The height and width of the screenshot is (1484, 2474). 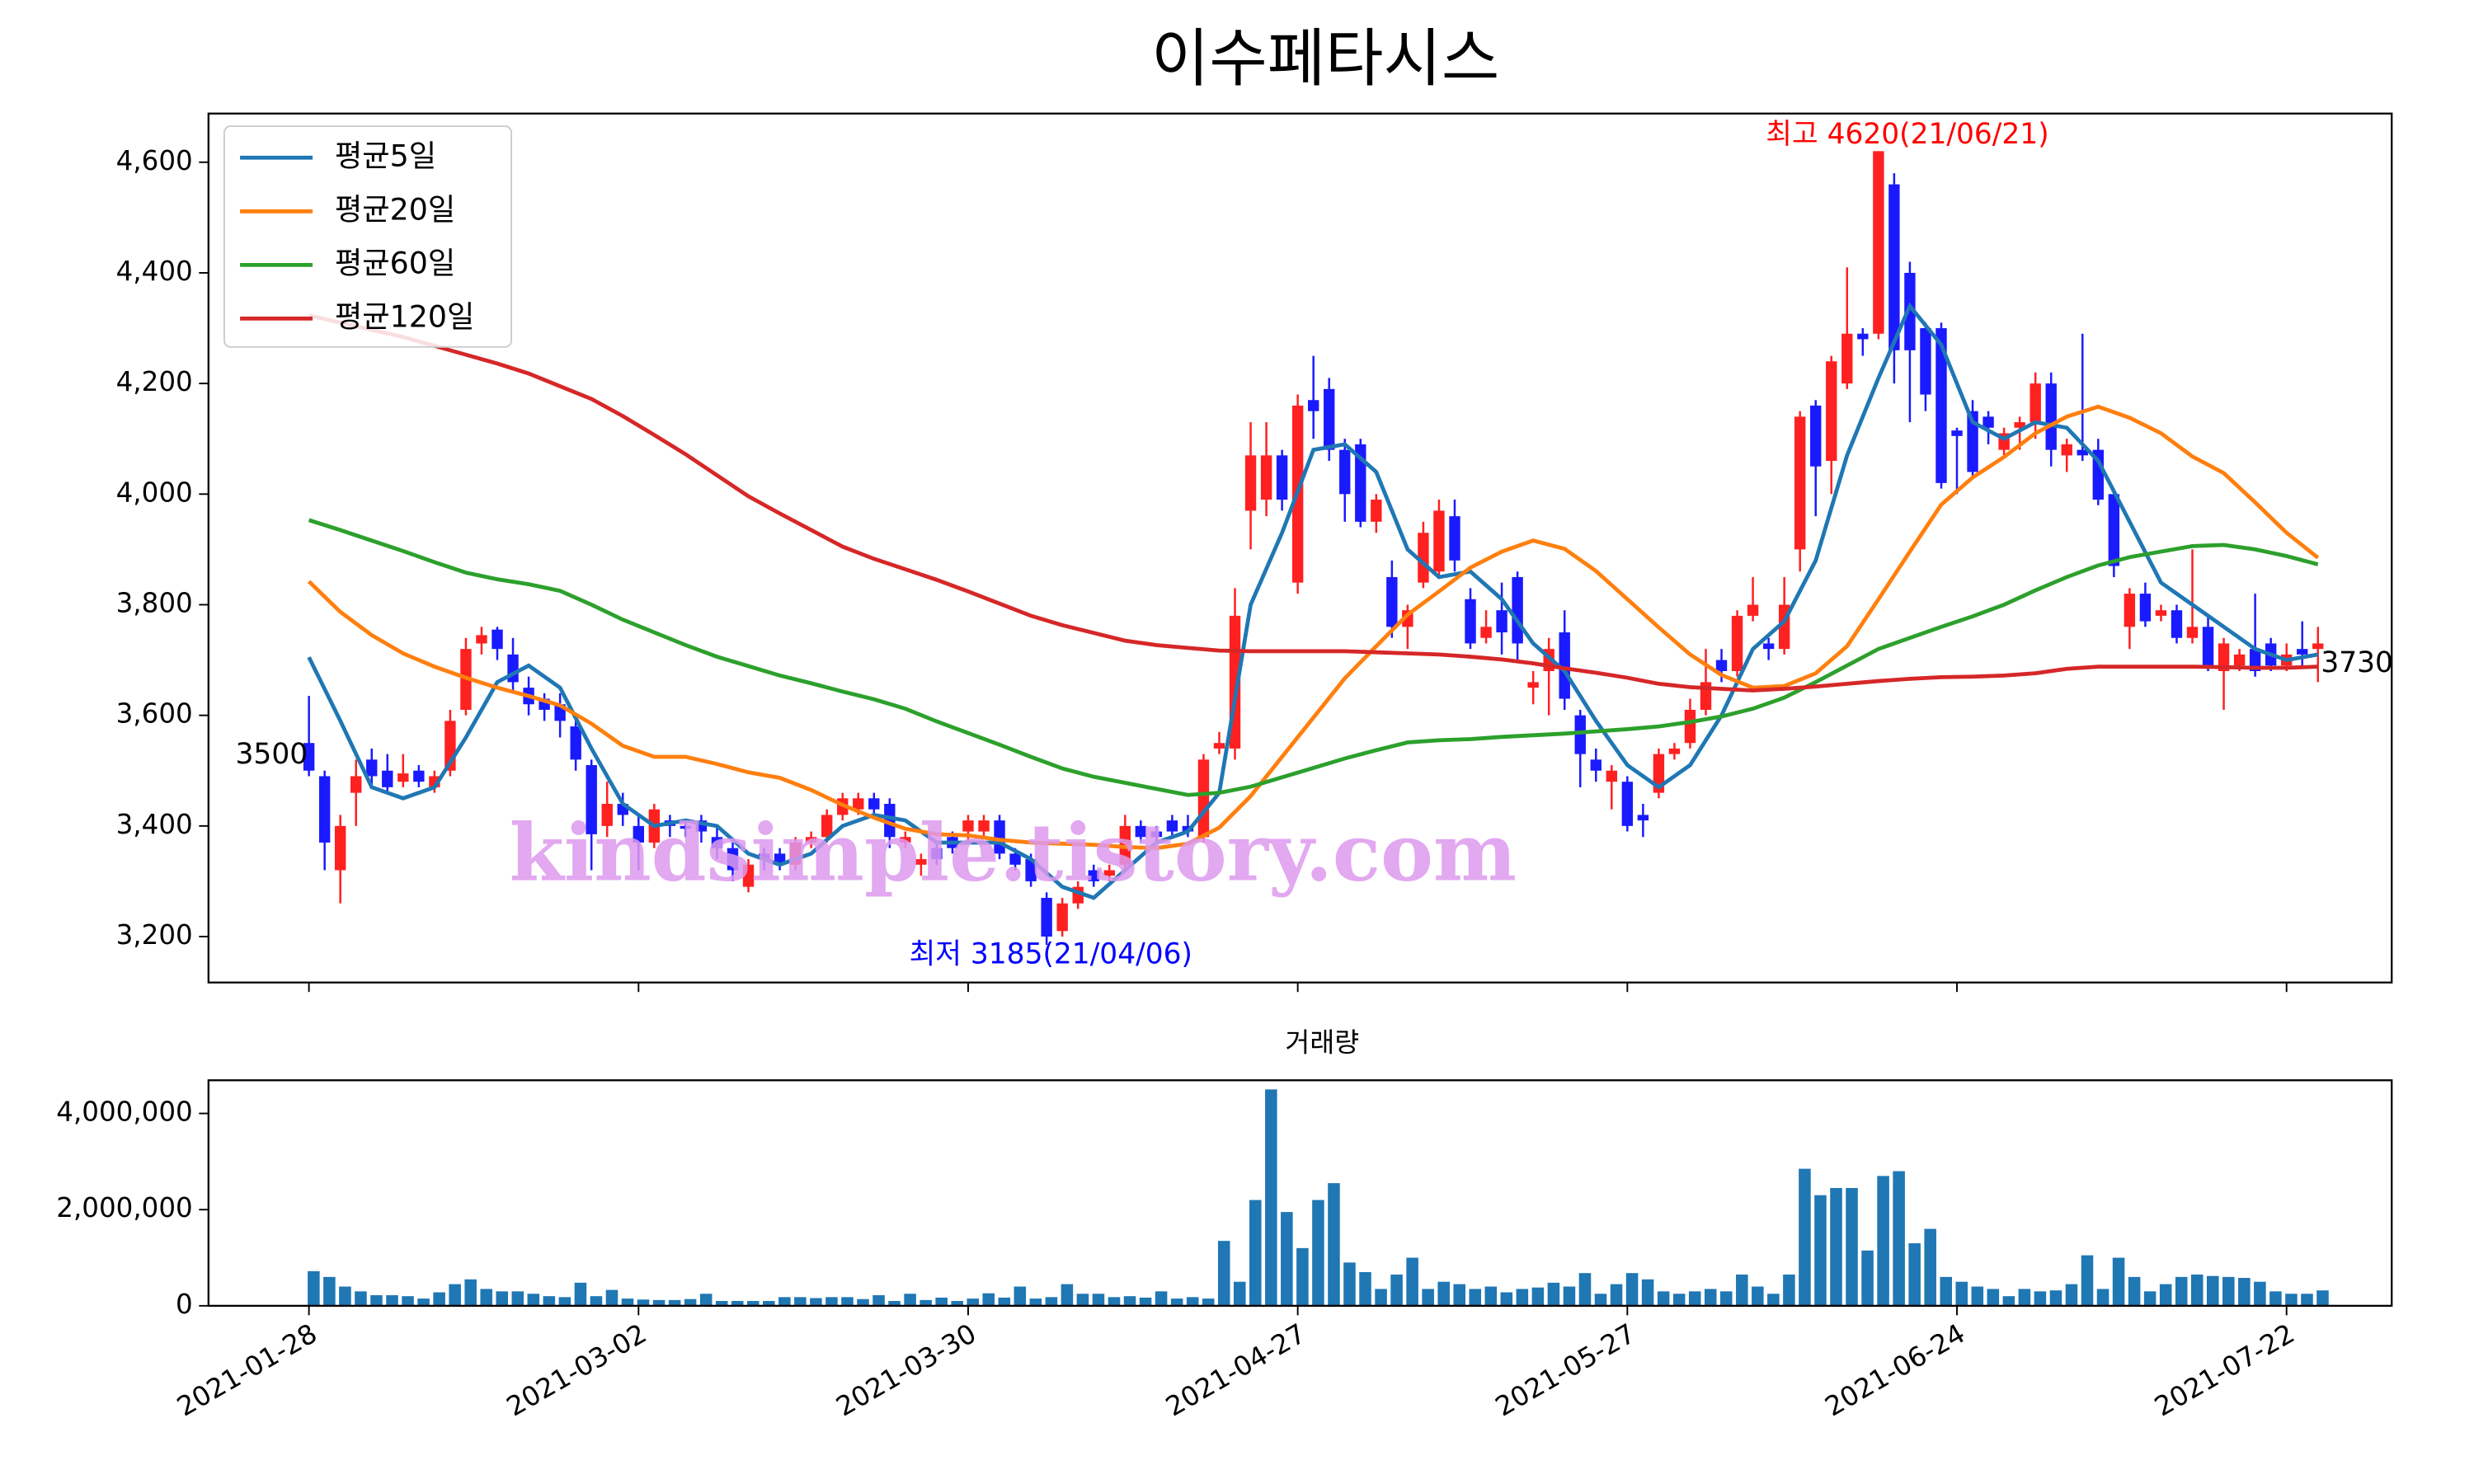 I want to click on chart-title: 이수페타시스, so click(x=1325, y=59).